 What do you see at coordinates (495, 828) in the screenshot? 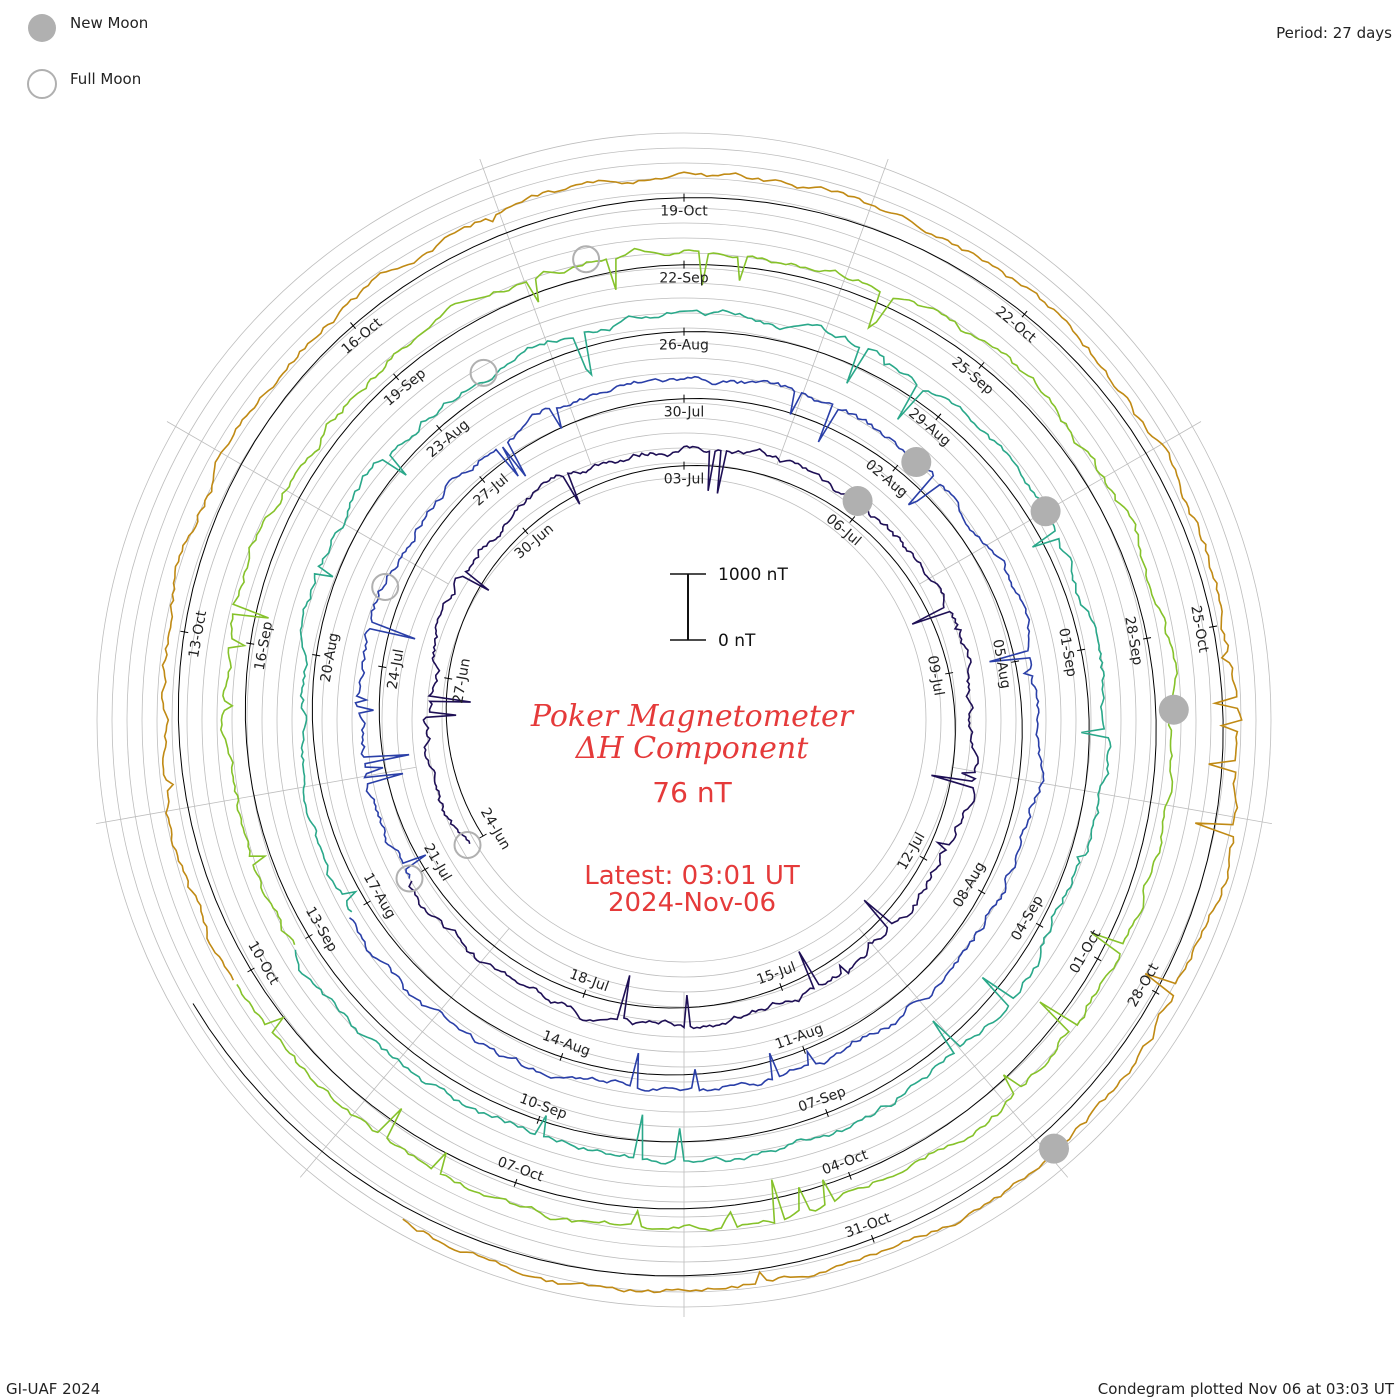
I see `date-label: 24-Jun` at bounding box center [495, 828].